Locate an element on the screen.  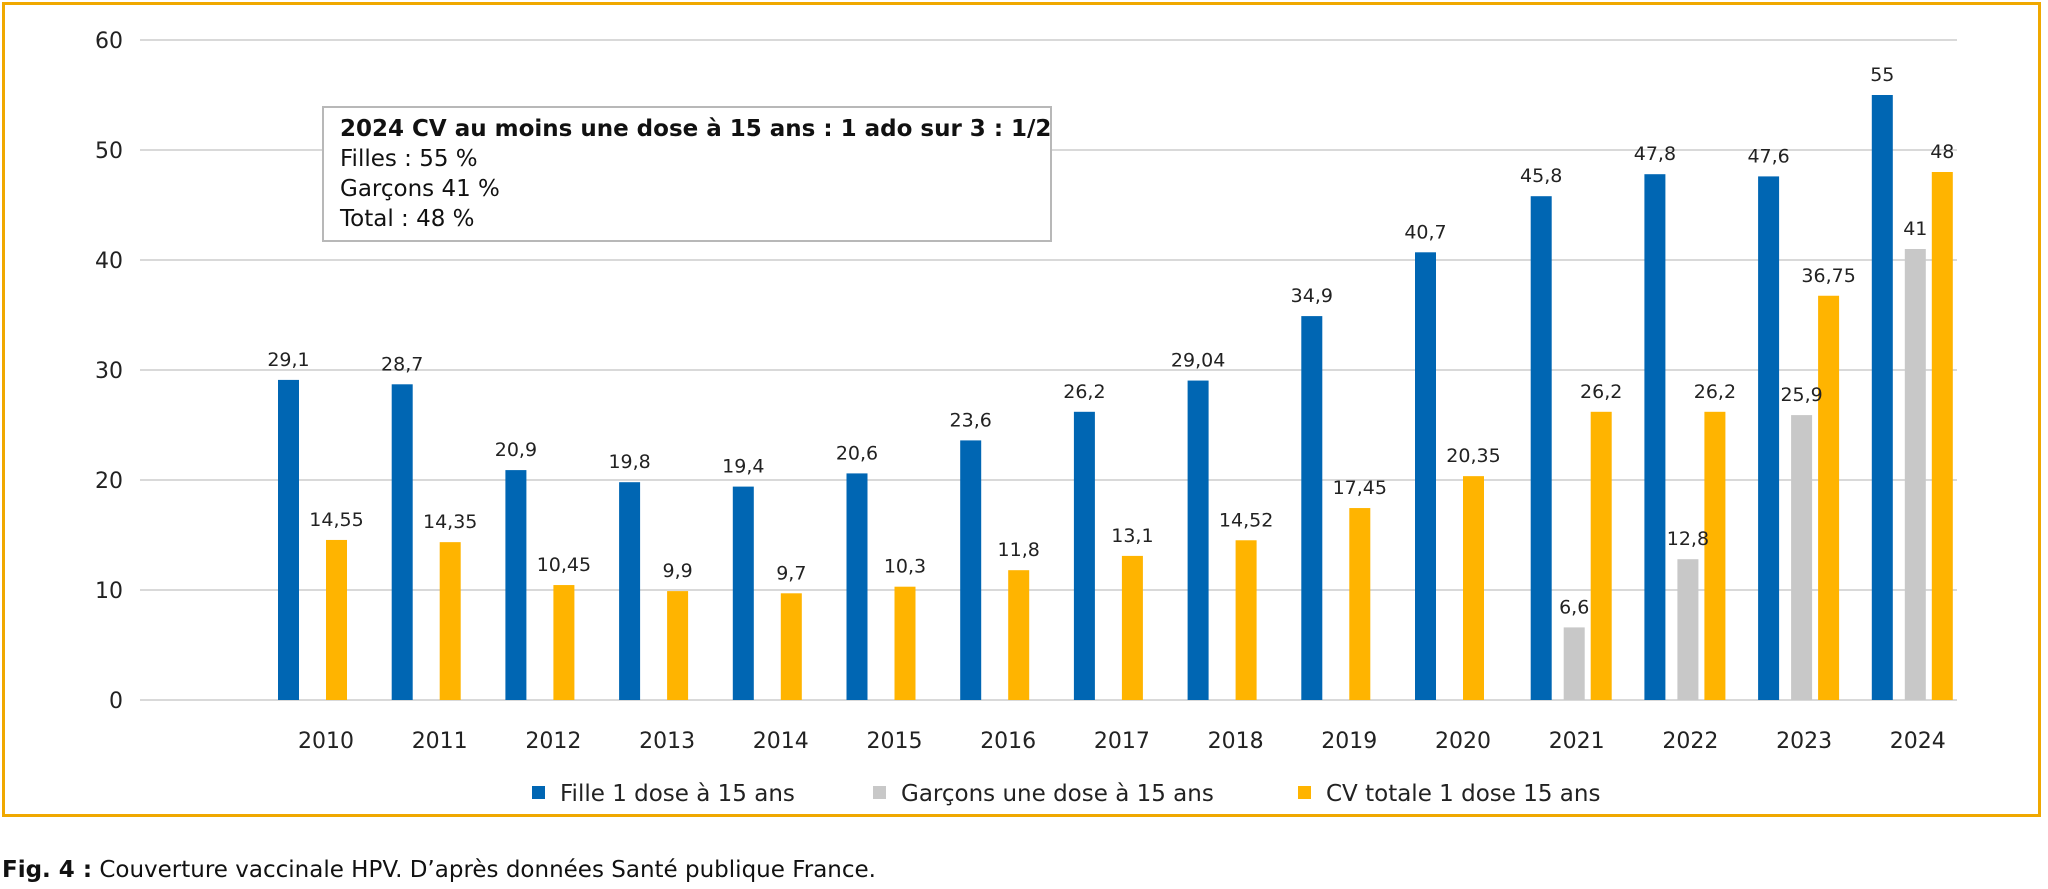
data-label: 45,8 is located at coordinates (1541, 176).